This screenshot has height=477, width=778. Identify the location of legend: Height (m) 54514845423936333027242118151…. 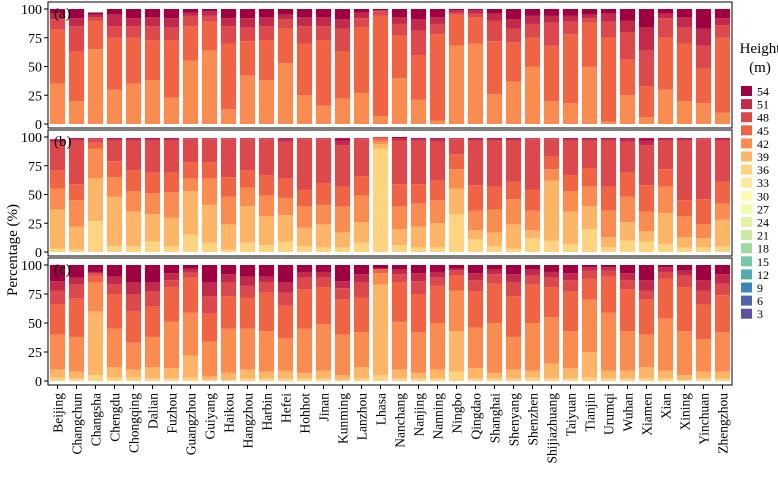
(759, 181).